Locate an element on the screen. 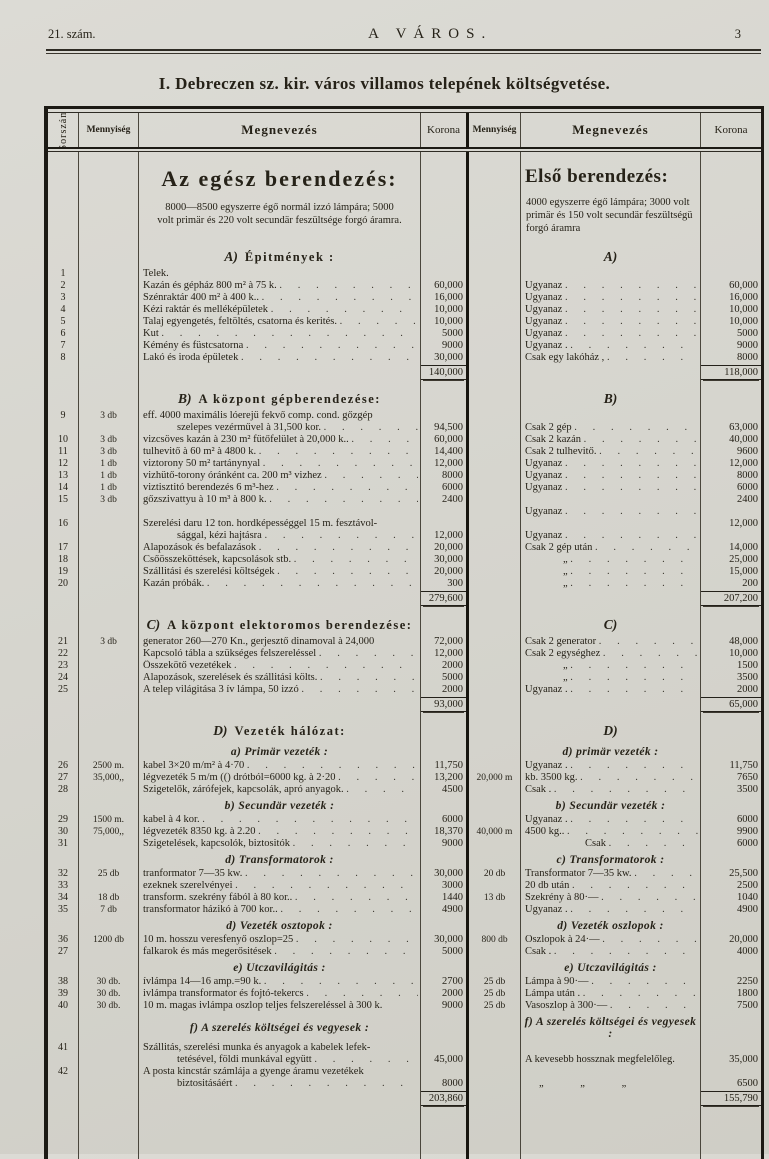  description-left: B) A központ gépberendezése: is located at coordinates (280, 397).